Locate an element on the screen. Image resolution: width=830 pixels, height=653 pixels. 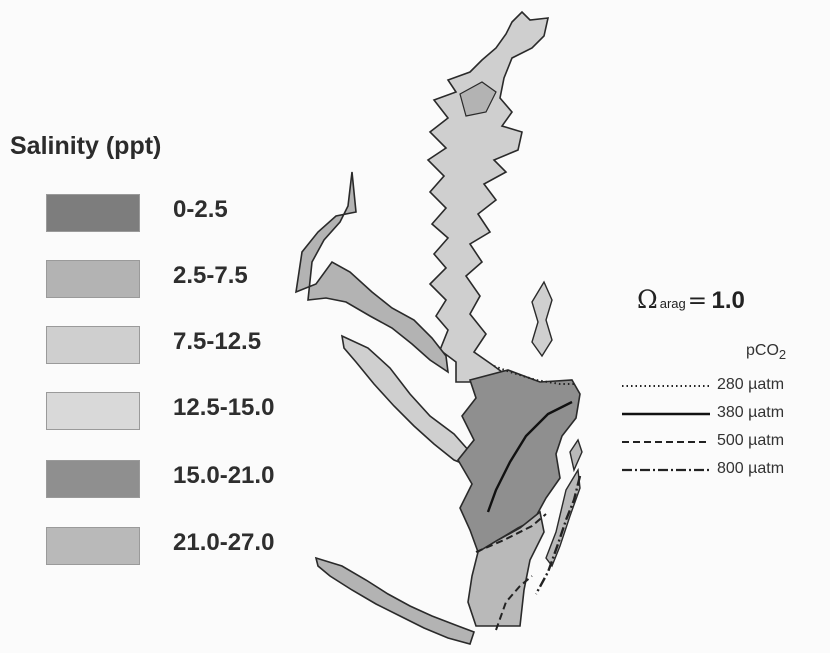
line-legend-item: 380 µatm is located at coordinates (725, 414).